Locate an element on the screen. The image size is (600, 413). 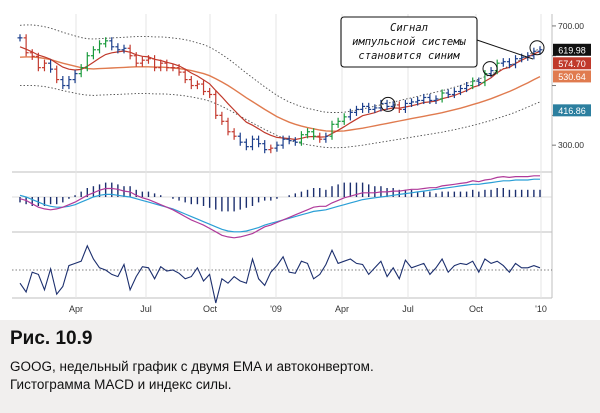
price-tag: 619.98 is located at coordinates (572, 49).